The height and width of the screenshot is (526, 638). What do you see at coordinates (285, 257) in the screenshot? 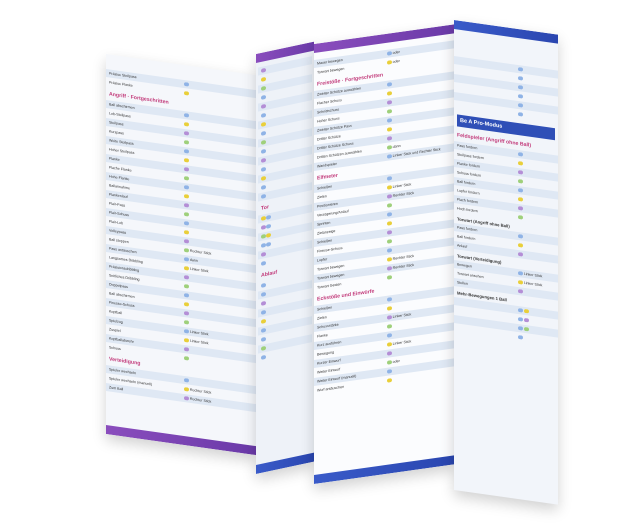
I see `leaflet-panel-2: Tor Ablauf` at bounding box center [285, 257].